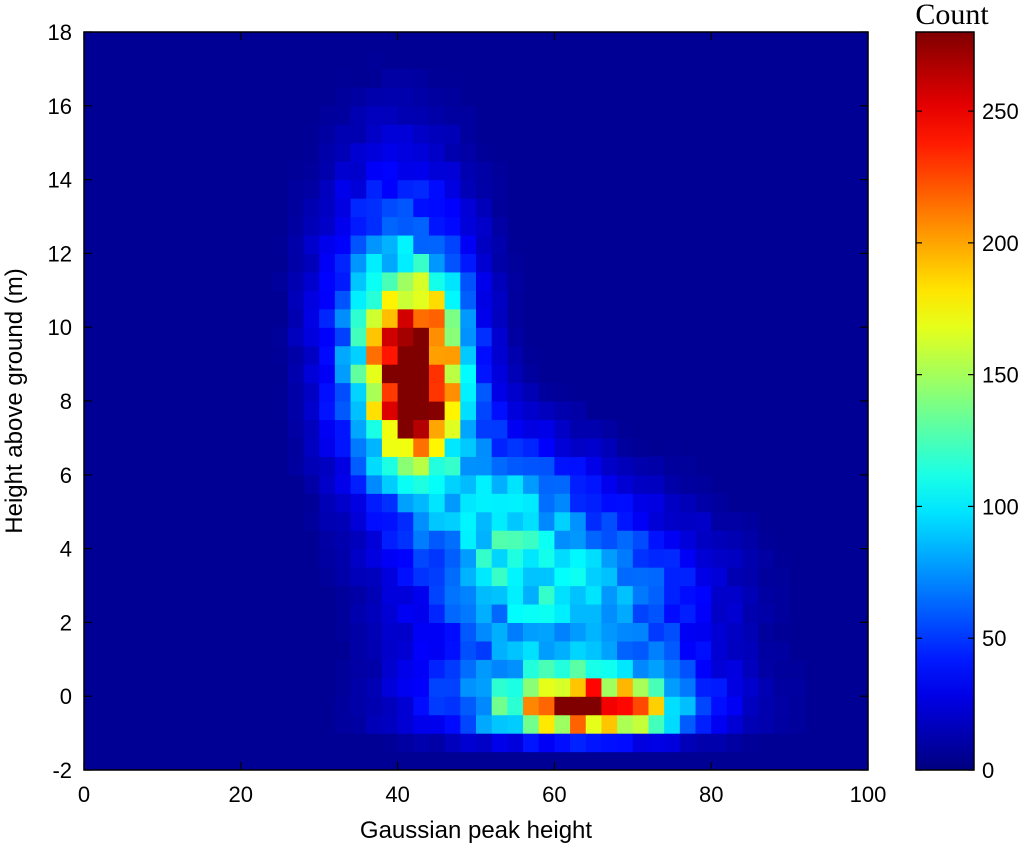  Describe the element at coordinates (994, 638) in the screenshot. I see `colorbar-tick-label: 50` at that location.